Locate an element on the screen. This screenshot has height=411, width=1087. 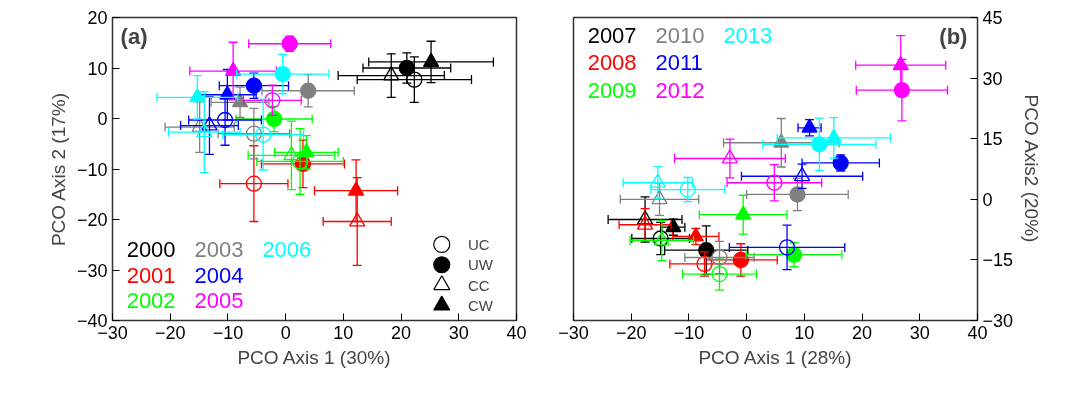
text: 2007 is located at coordinates (612, 36).